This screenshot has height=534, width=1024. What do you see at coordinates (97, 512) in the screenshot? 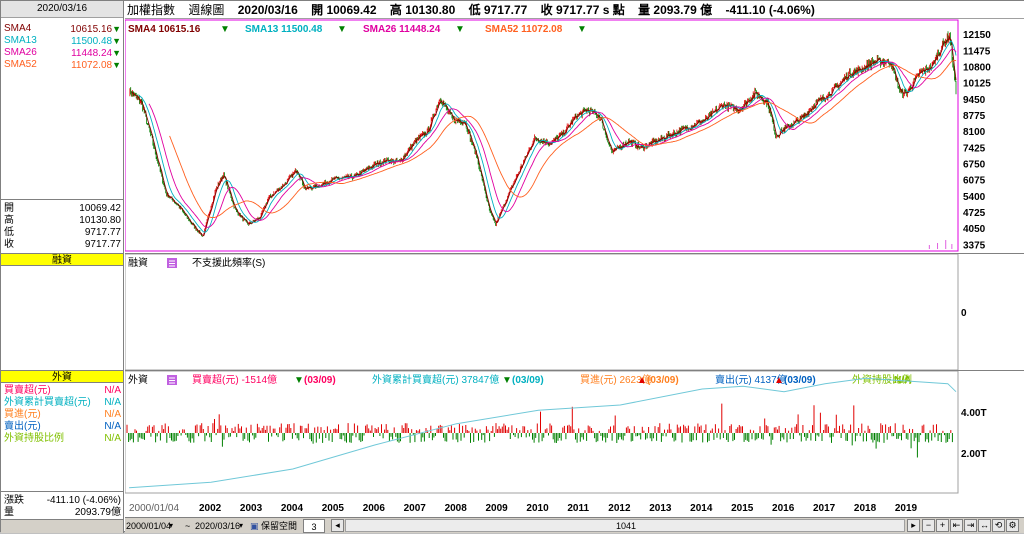
I see `volume-value: 2093.79億` at bounding box center [97, 512].